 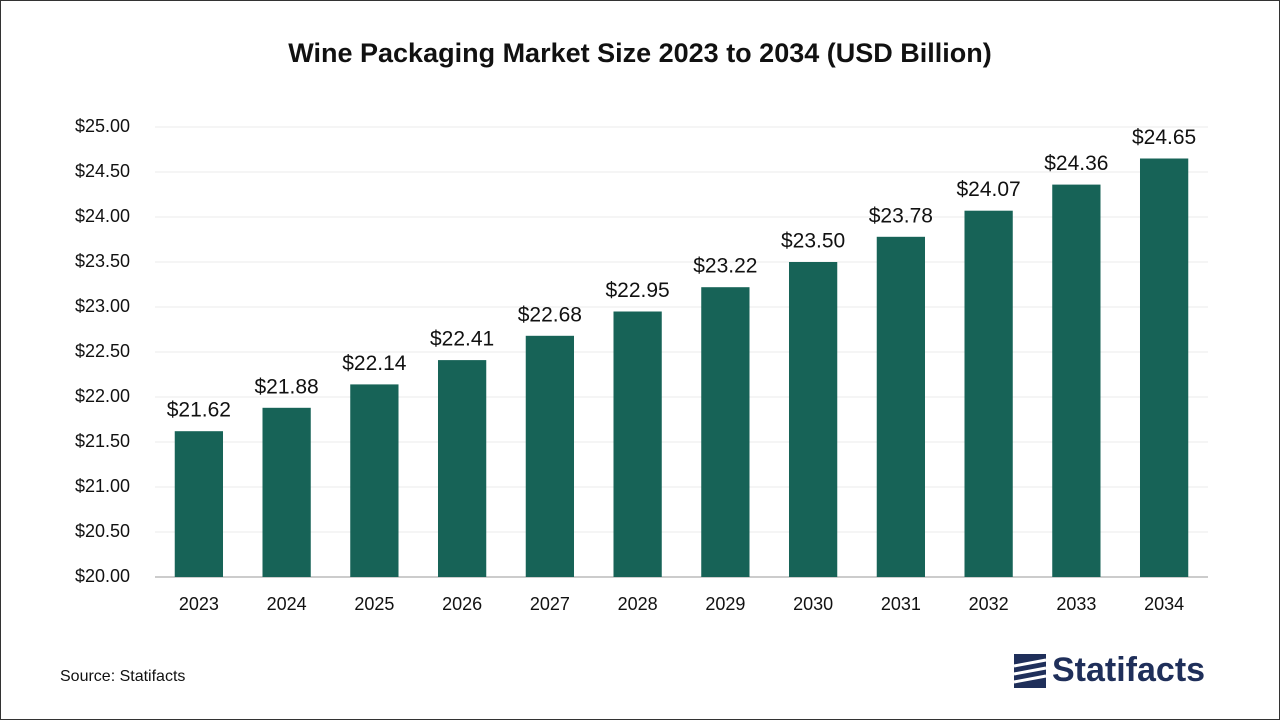 What do you see at coordinates (462, 339) in the screenshot?
I see `value-label: $22.41` at bounding box center [462, 339].